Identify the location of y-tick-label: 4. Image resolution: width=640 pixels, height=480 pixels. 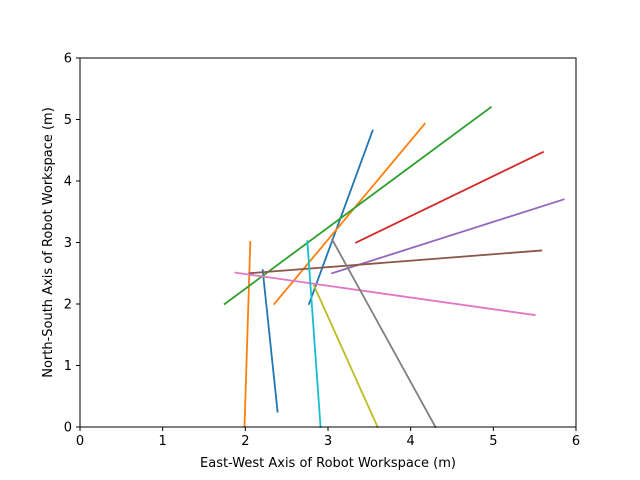
(68, 182).